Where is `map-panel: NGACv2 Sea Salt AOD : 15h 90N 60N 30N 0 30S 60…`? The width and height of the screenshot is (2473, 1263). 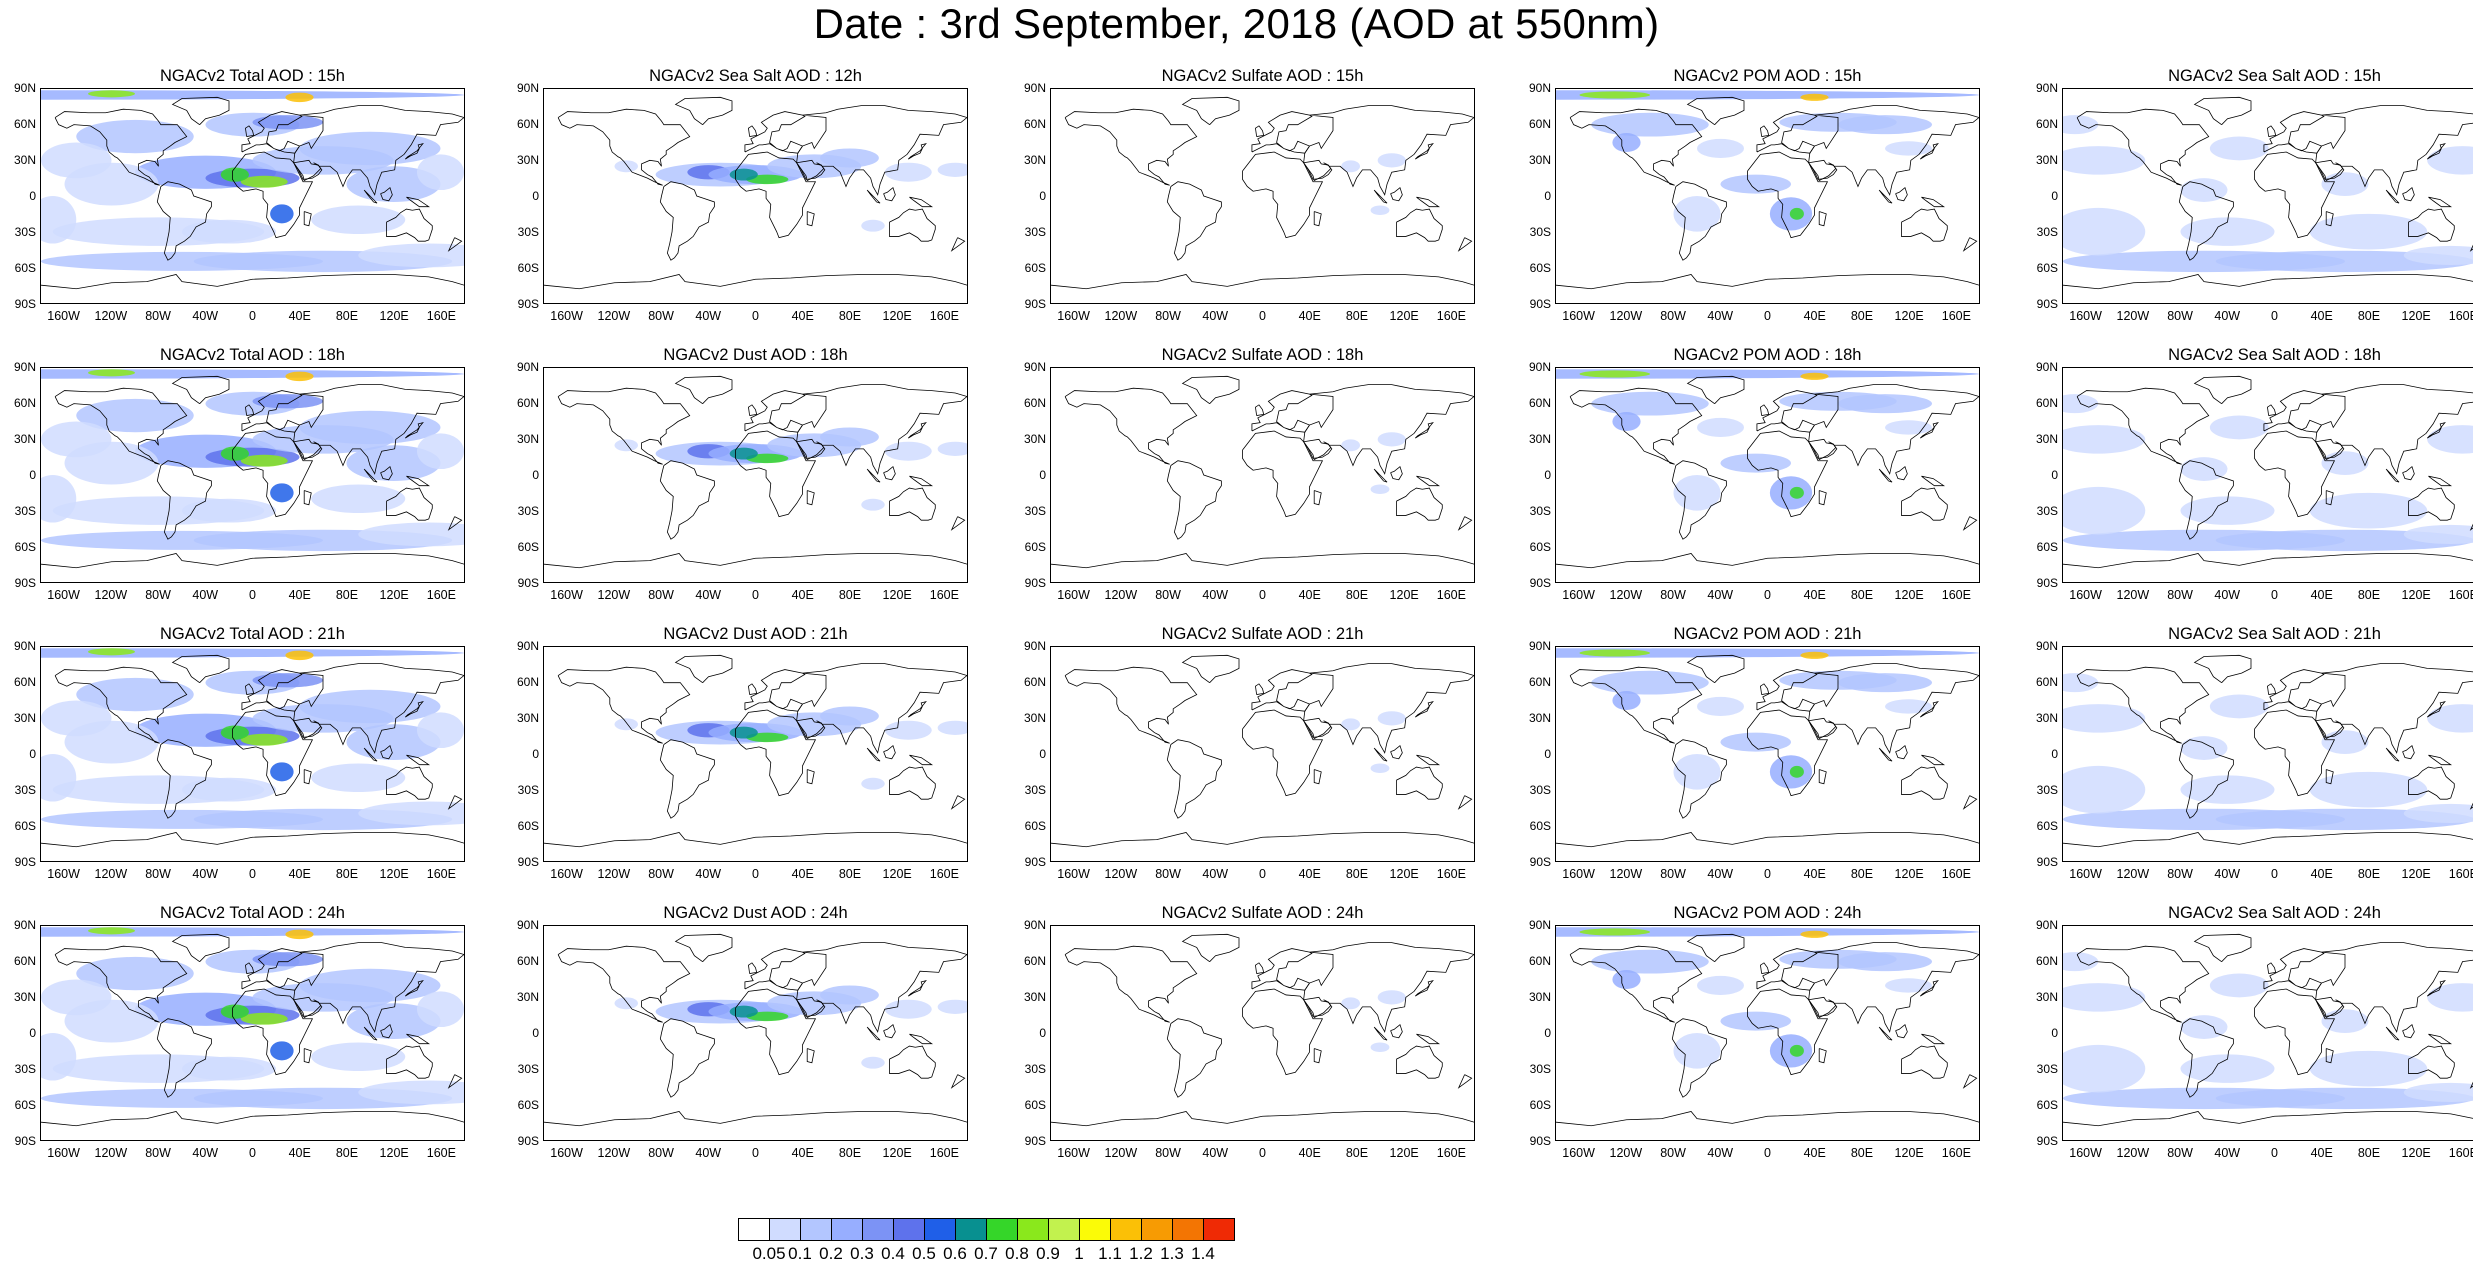 map-panel: NGACv2 Sea Salt AOD : 15h 90N 60N 30N 0 30S 60… is located at coordinates (2247, 201).